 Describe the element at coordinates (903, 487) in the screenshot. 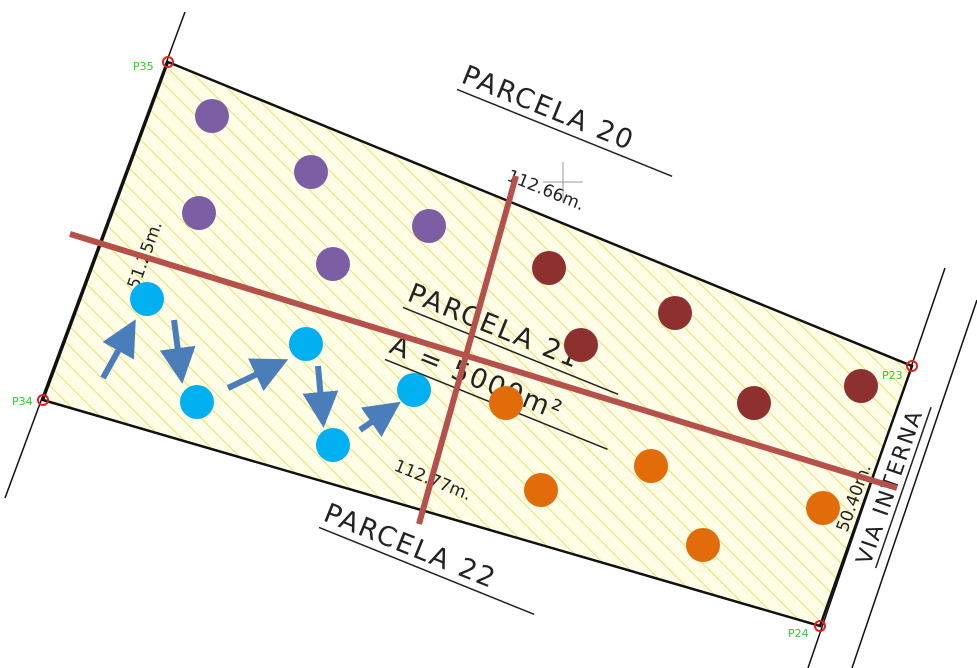

I see `via-interna-underline` at that location.